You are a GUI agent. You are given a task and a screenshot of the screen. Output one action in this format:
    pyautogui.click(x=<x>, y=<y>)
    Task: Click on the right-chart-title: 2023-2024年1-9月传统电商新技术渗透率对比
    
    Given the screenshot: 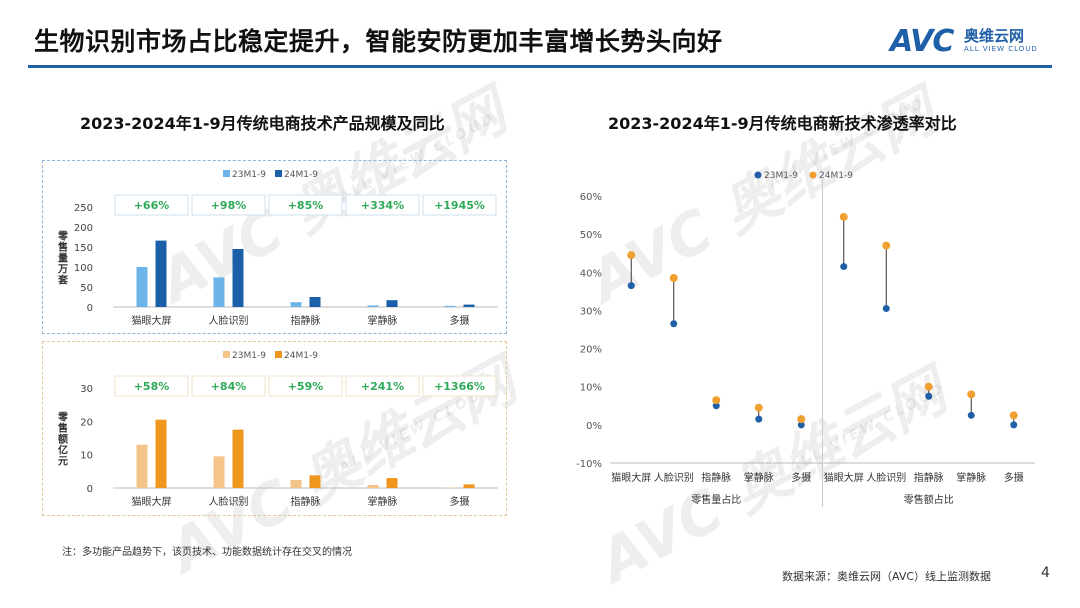 What is the action you would take?
    pyautogui.click(x=782, y=123)
    